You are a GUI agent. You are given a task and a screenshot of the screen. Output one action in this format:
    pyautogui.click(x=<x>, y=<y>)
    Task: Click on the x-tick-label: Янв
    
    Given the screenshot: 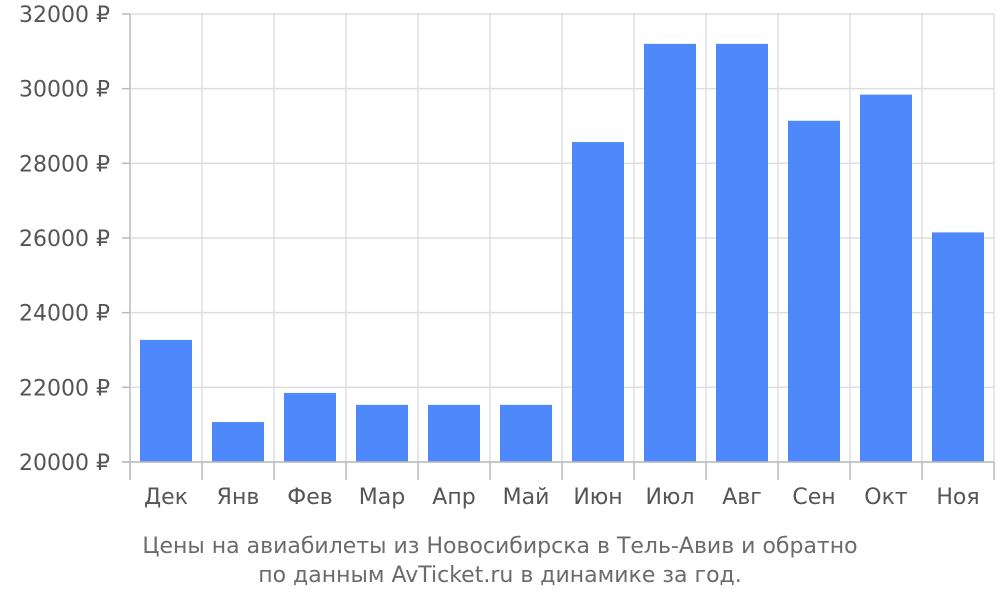 What is the action you would take?
    pyautogui.click(x=238, y=497)
    